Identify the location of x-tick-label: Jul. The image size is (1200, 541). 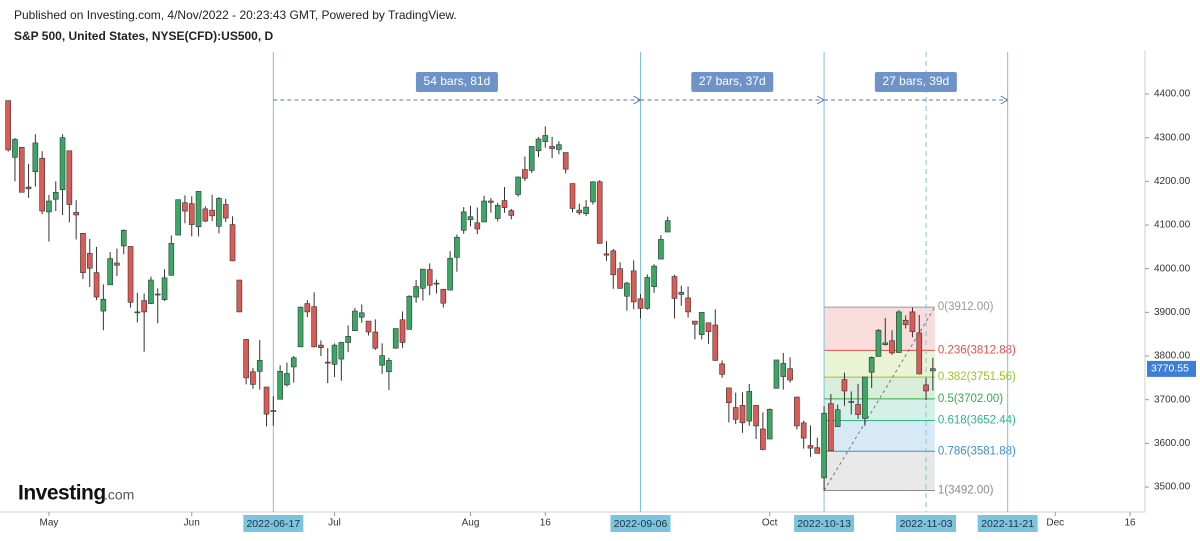
(334, 523).